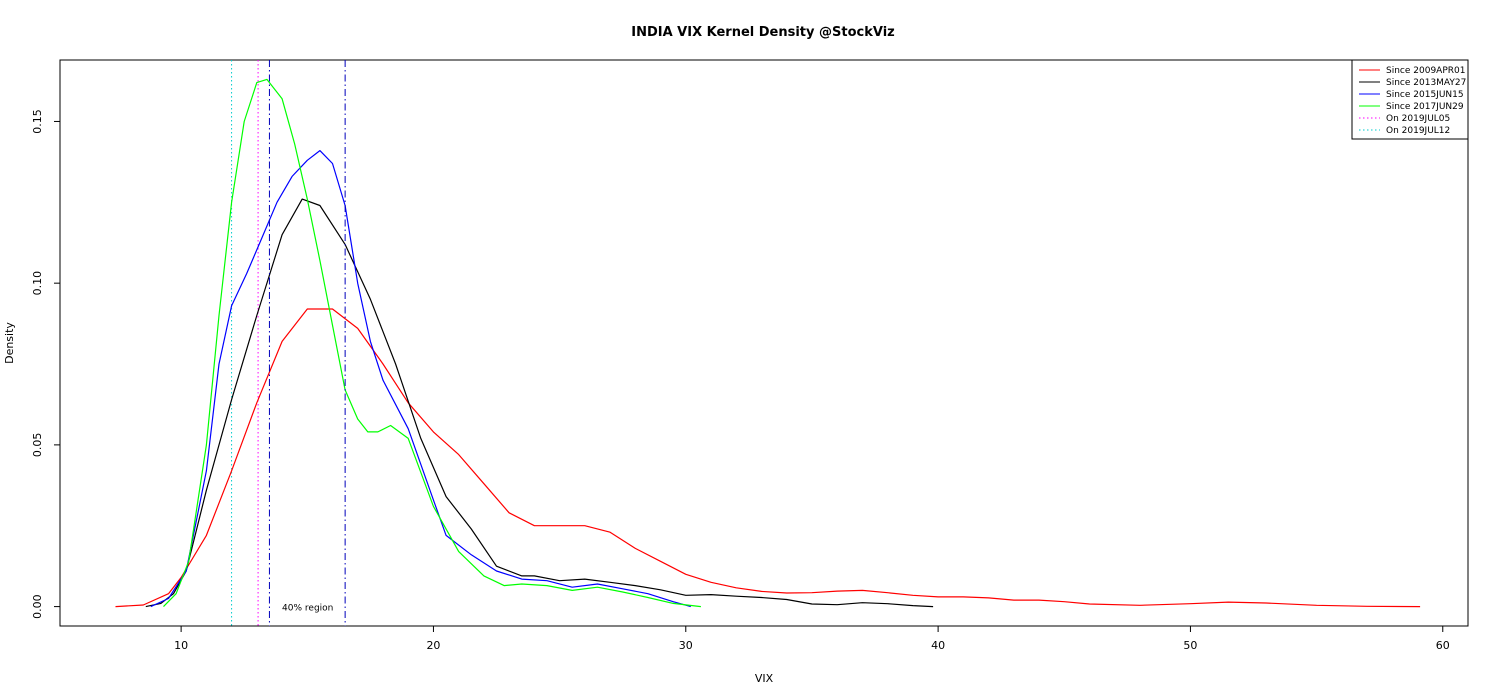 Image resolution: width=1500 pixels, height=700 pixels. Describe the element at coordinates (37, 606) in the screenshot. I see `y-tick-label: 0.00` at that location.